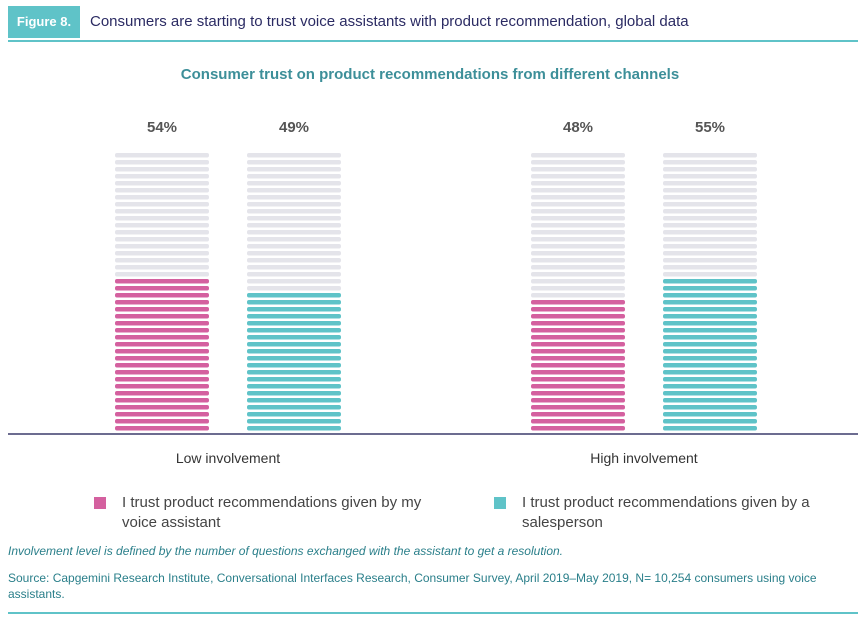  Describe the element at coordinates (710, 292) in the screenshot. I see `bar-salesperson-high` at that location.